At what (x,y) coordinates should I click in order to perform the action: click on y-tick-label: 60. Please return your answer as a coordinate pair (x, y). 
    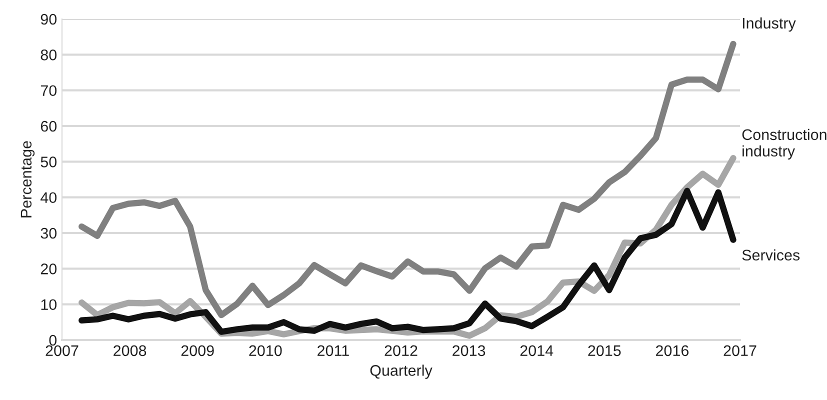
    Looking at the image, I should click on (48, 126).